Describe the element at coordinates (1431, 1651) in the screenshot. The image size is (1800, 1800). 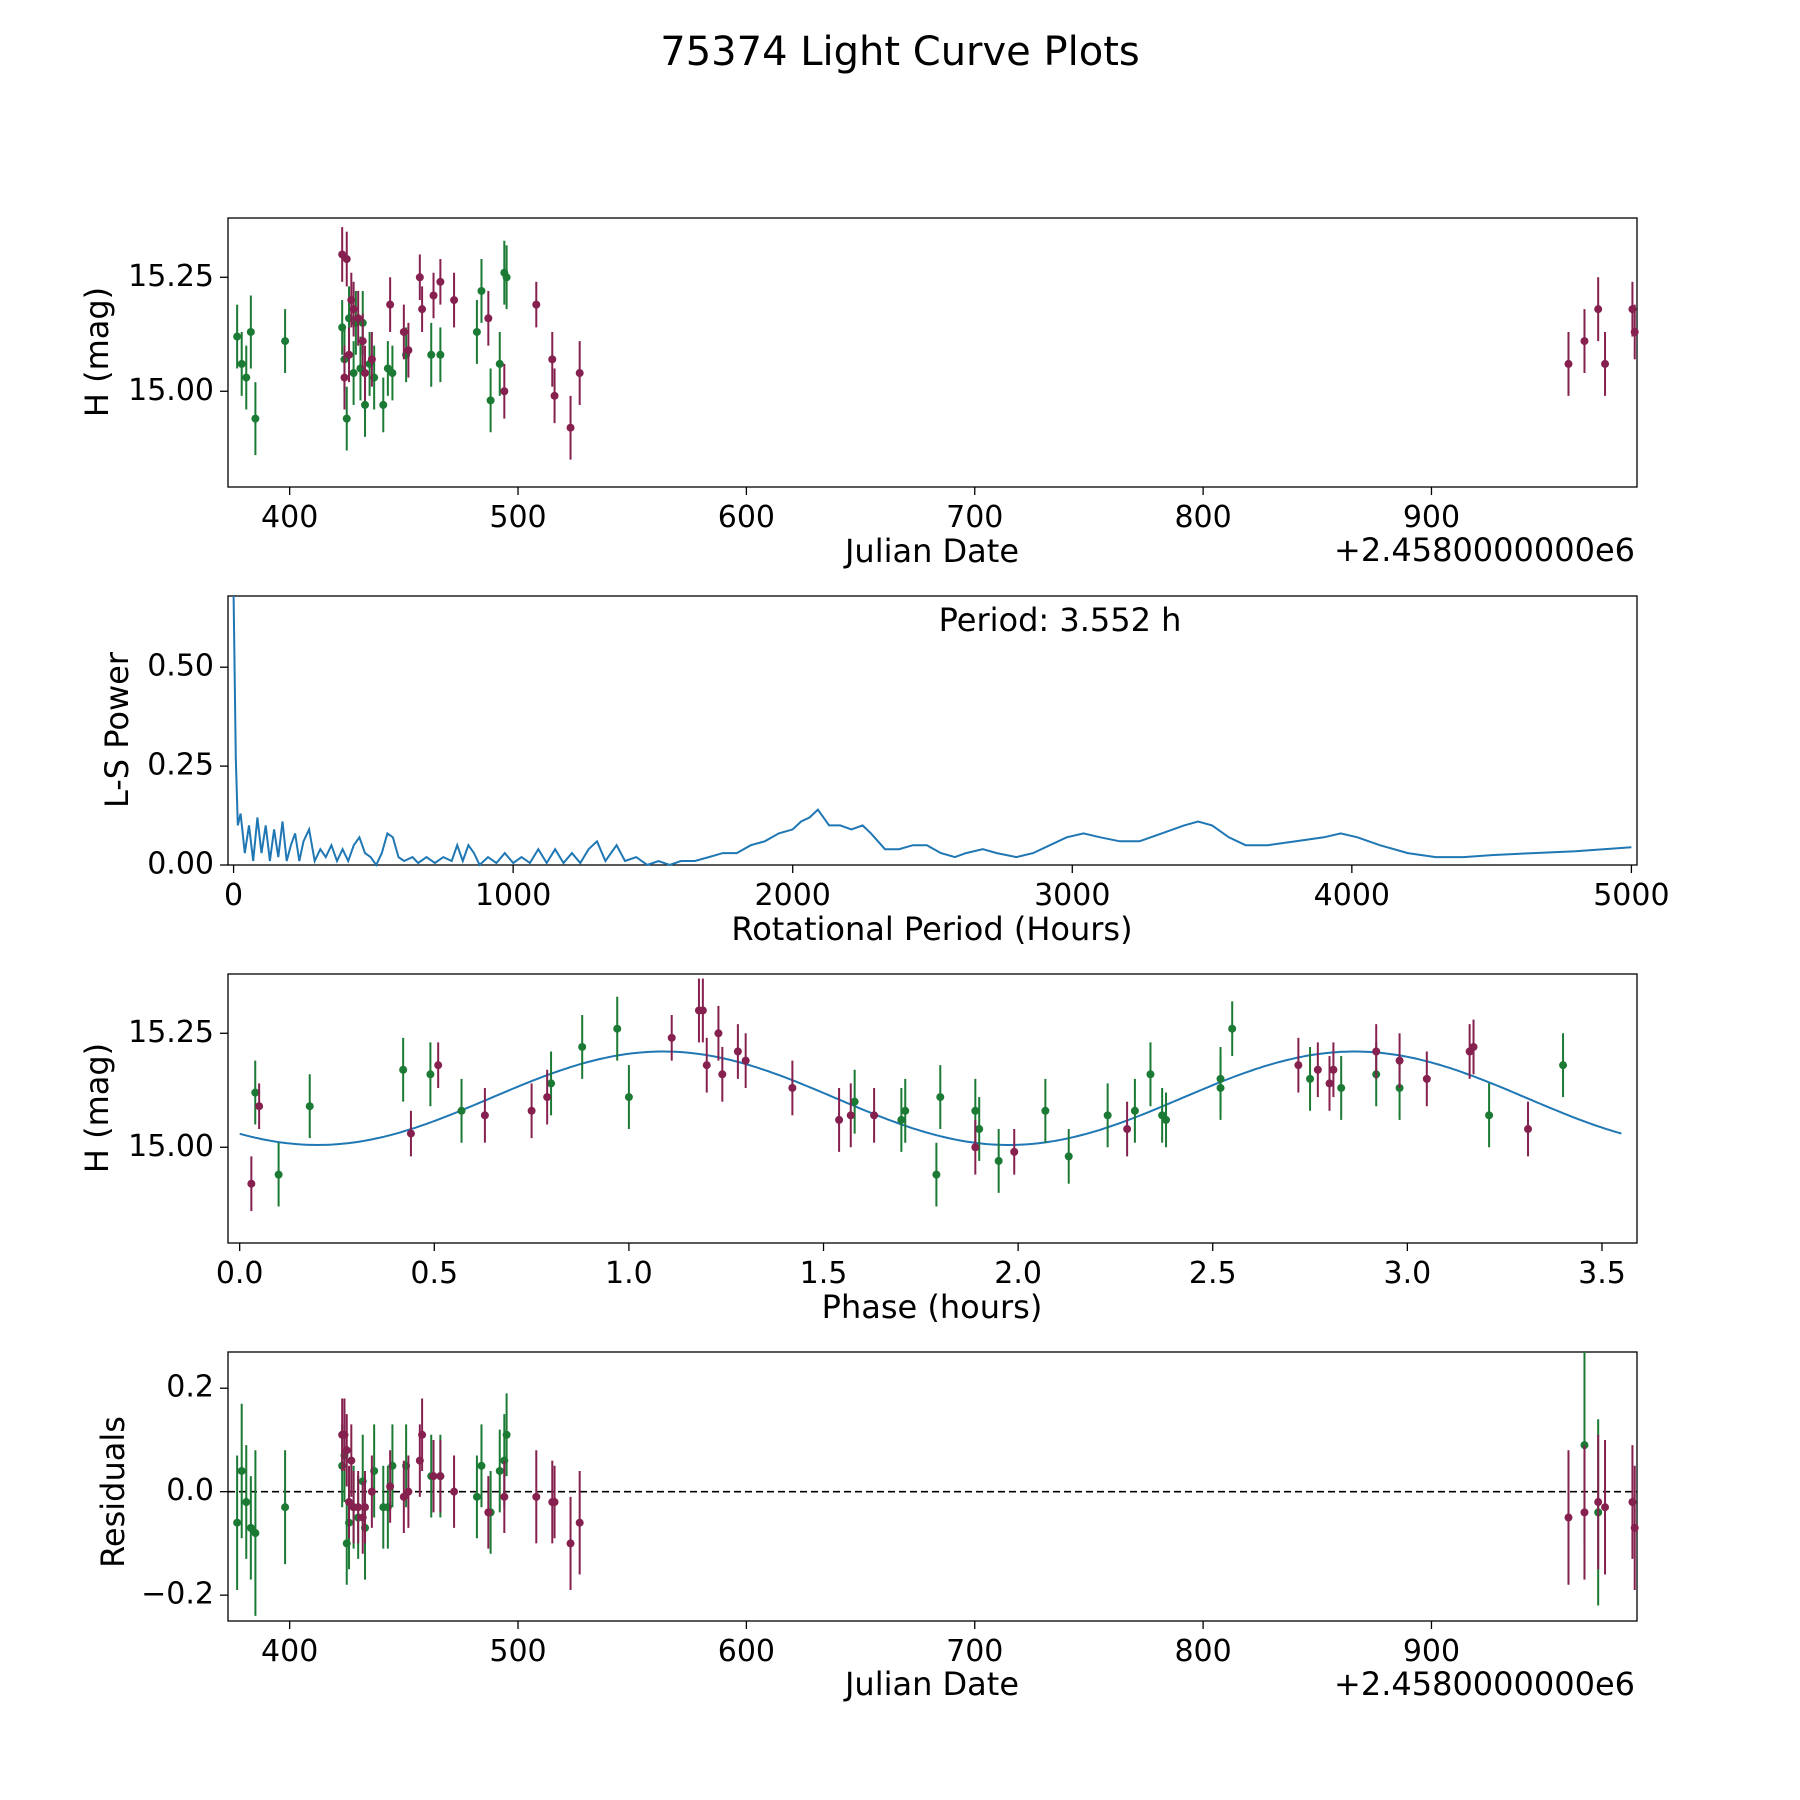
I see `residuals-xtick-label: 900` at that location.